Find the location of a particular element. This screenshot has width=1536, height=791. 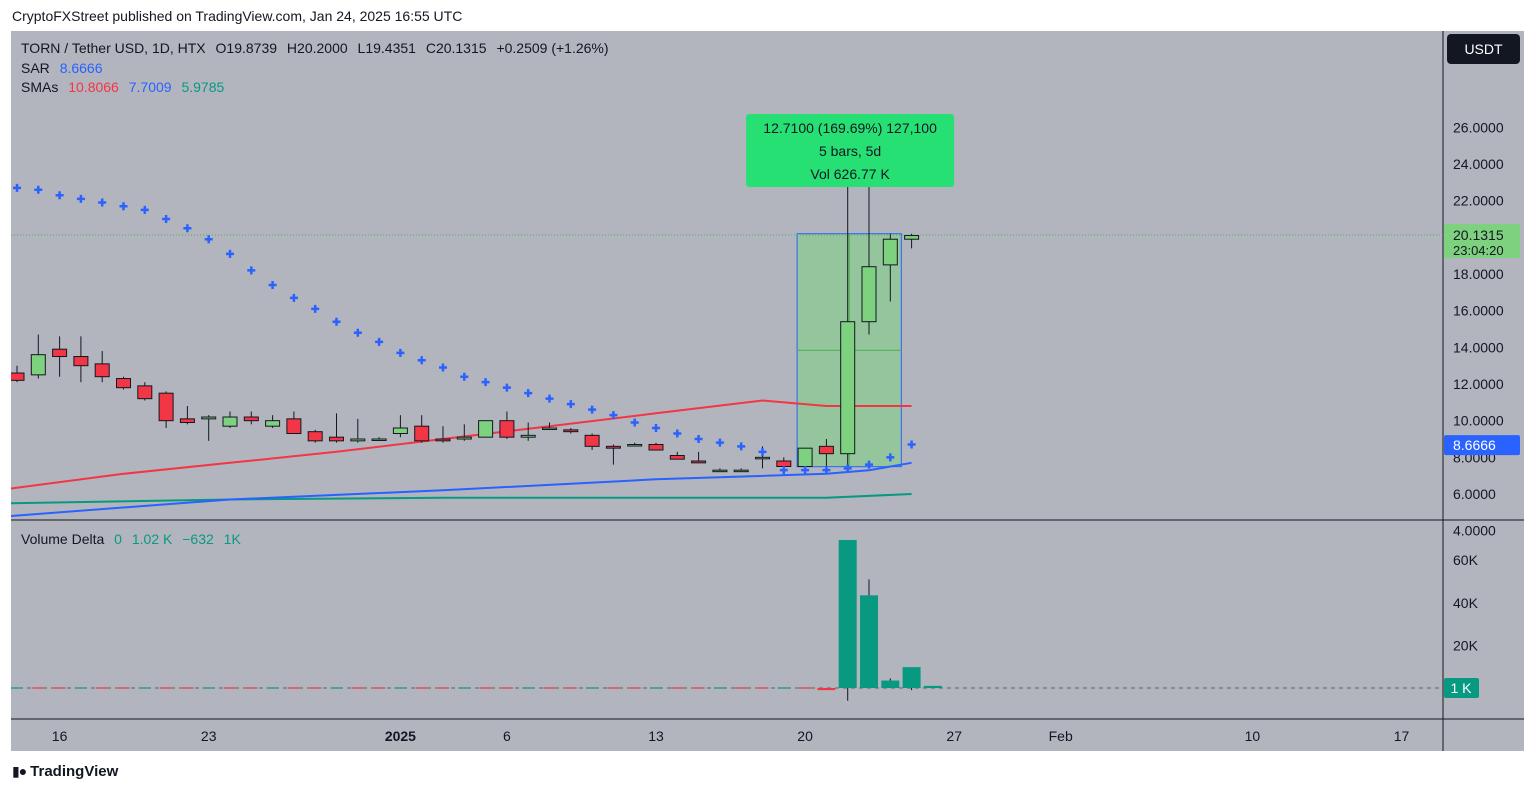

volume-delta-legend: Volume Delta 0 1.02 K −632 1K is located at coordinates (134, 539).